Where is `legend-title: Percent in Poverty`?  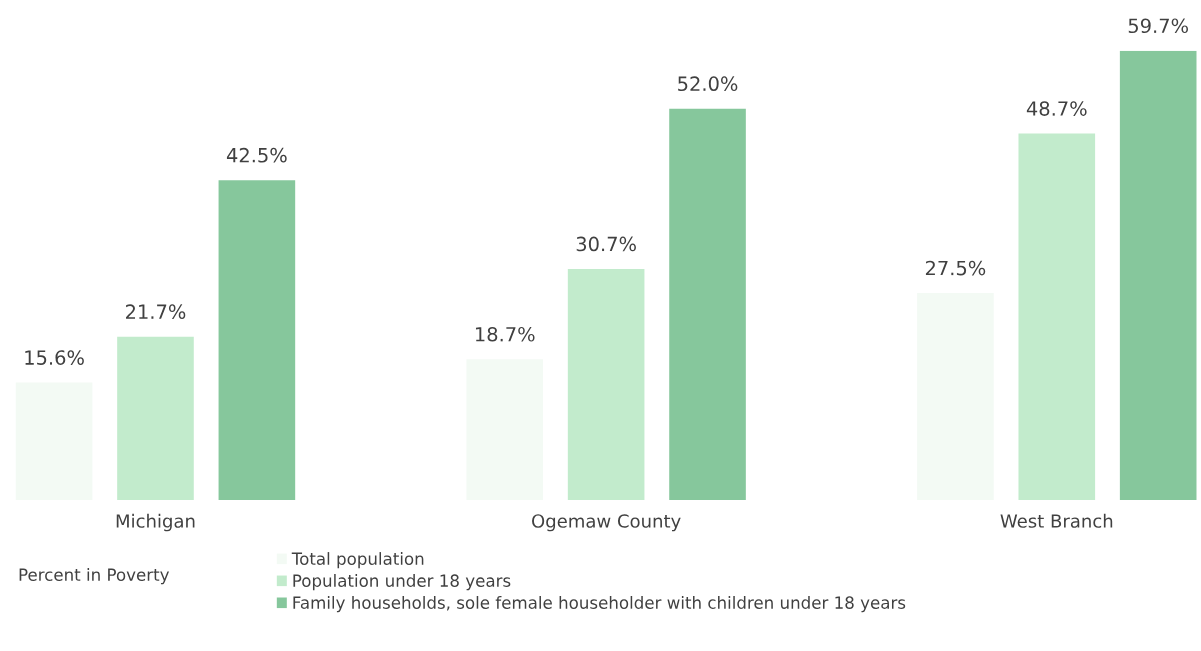 legend-title: Percent in Poverty is located at coordinates (94, 576).